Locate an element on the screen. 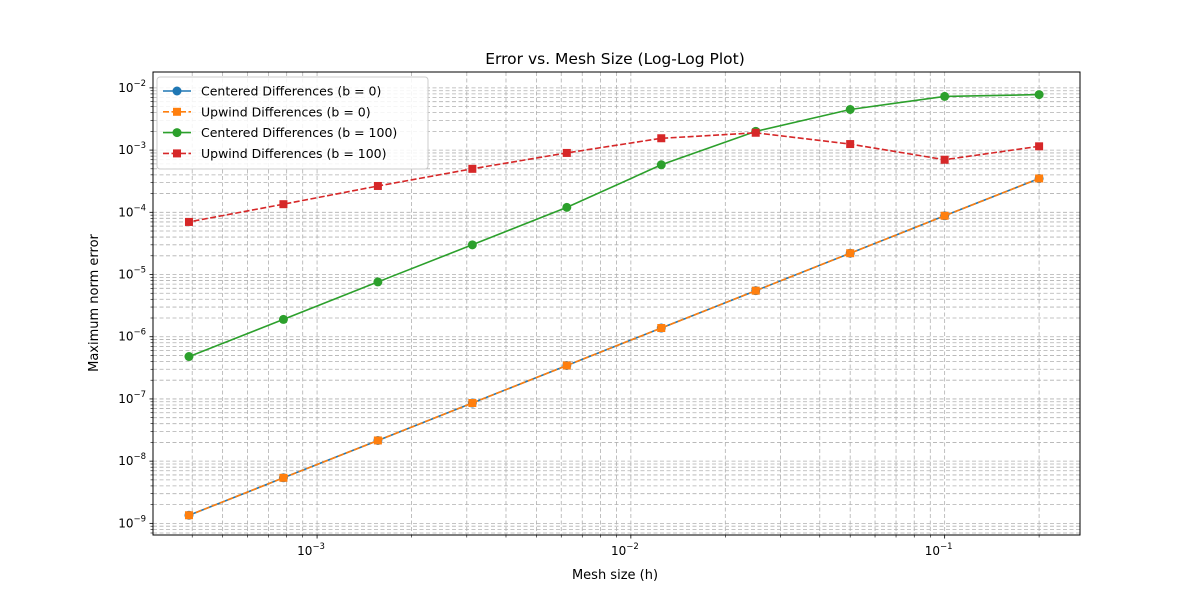 Image resolution: width=1200 pixels, height=600 pixels. legend-box is located at coordinates (292, 123).